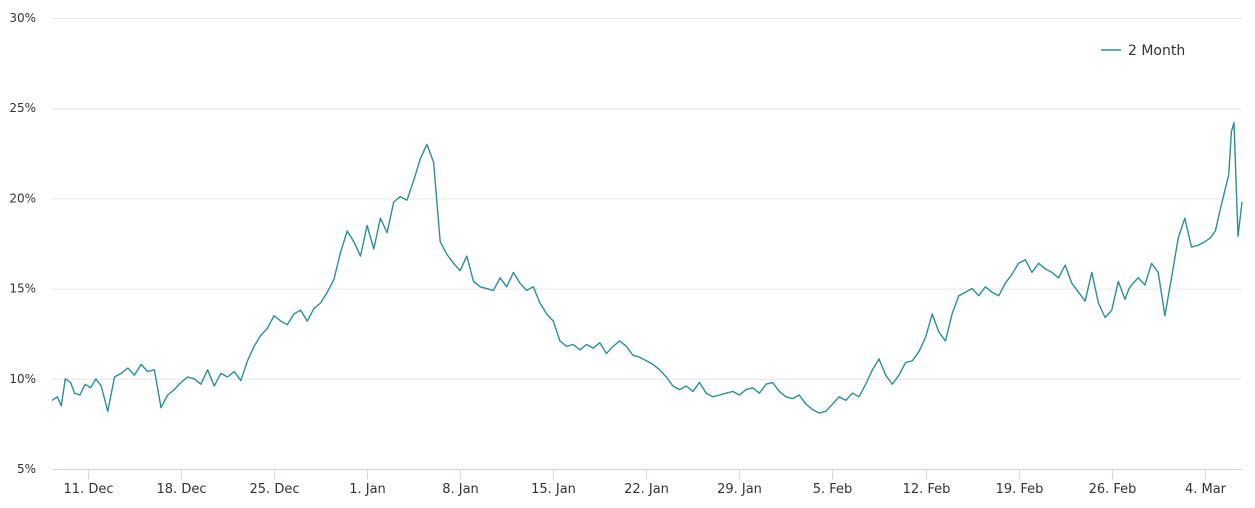 This screenshot has height=508, width=1255. Describe the element at coordinates (22, 18) in the screenshot. I see `y-tick-label: 30%` at that location.